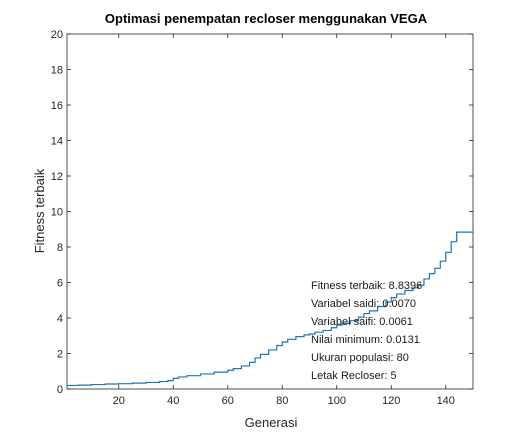  I want to click on y-tick-label: 14, so click(57, 142).